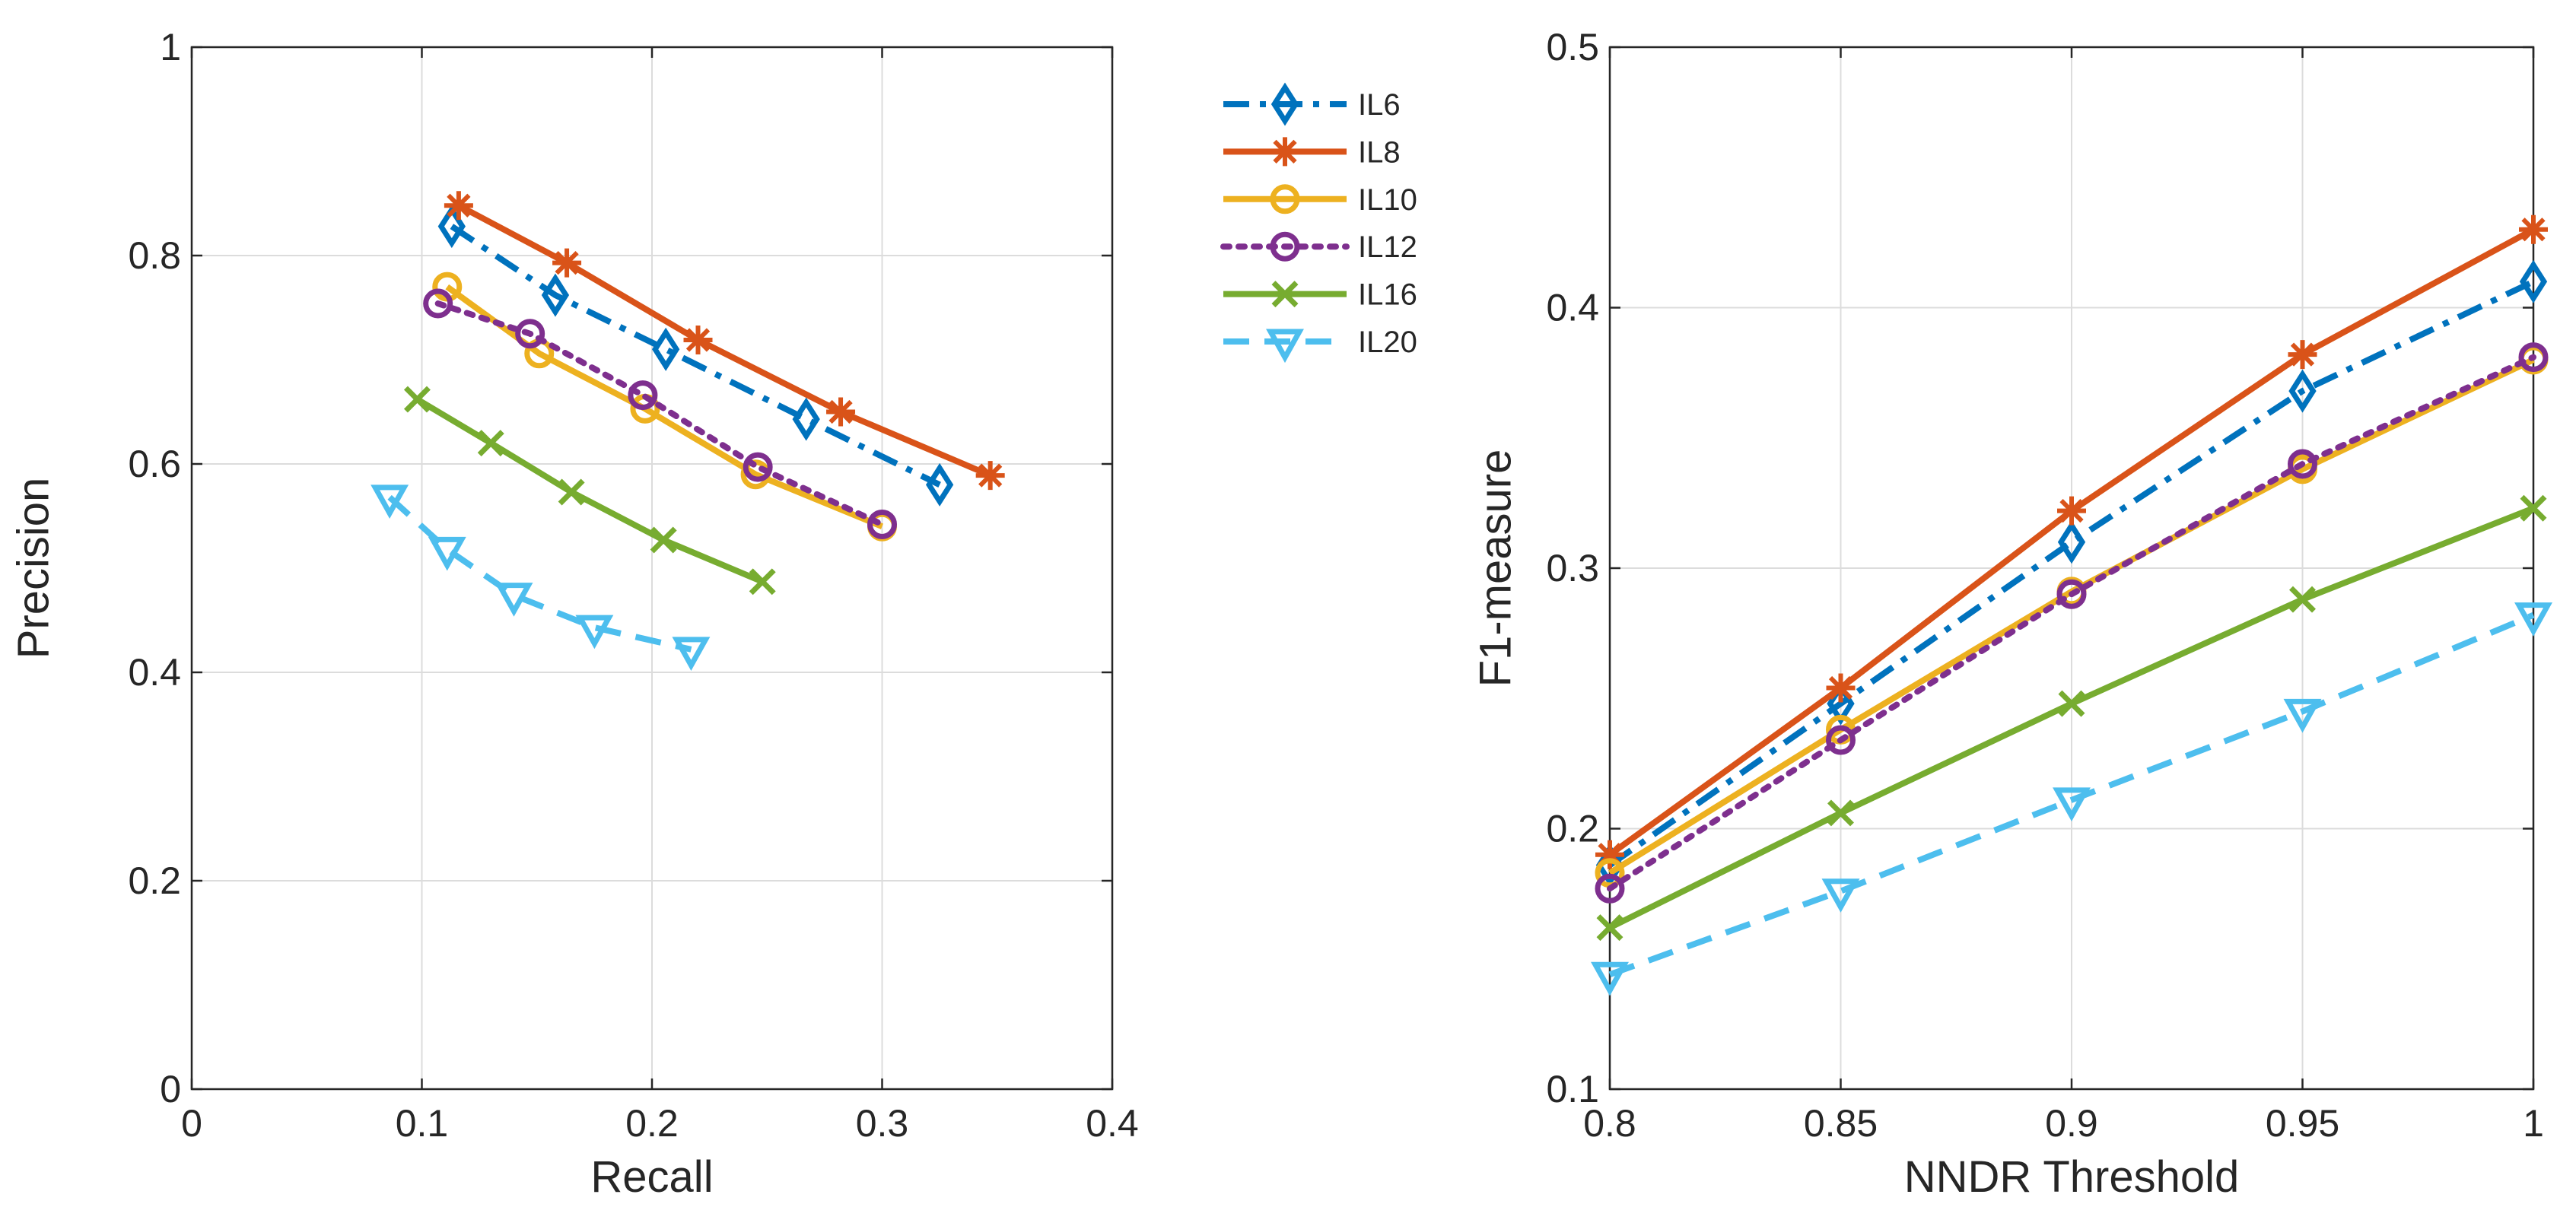  I want to click on legend-item-il20: IL20, so click(1320, 345).